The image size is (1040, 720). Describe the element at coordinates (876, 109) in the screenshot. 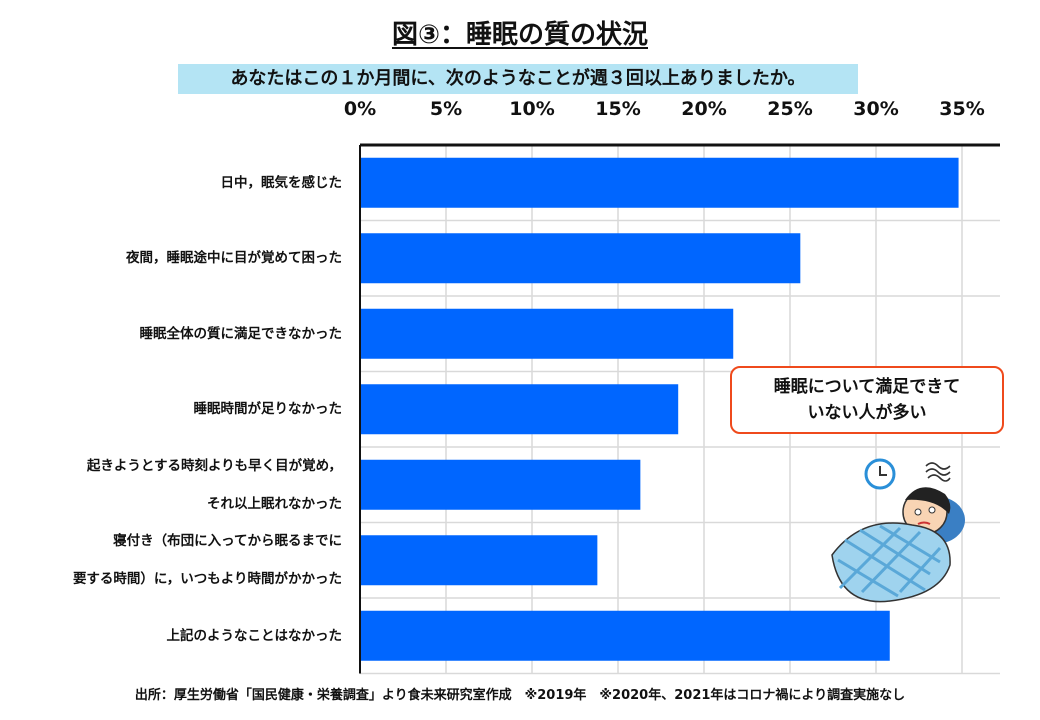

I see `tick-label: 30%` at that location.